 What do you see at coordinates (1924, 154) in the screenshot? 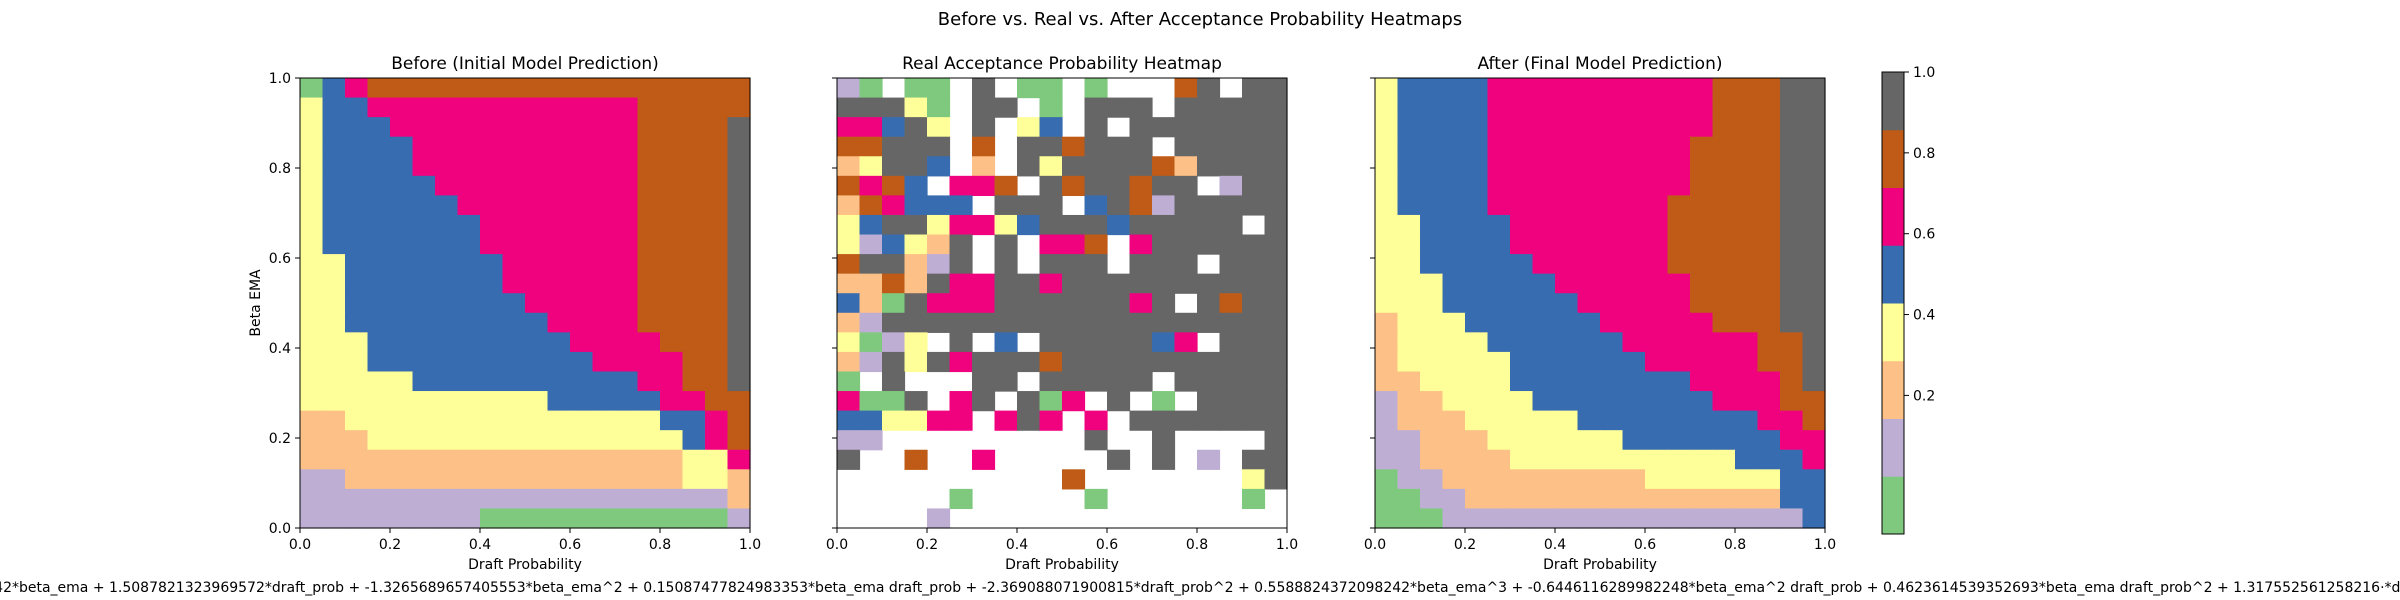
I see `colorbar-tick-label: 0.8` at bounding box center [1924, 154].